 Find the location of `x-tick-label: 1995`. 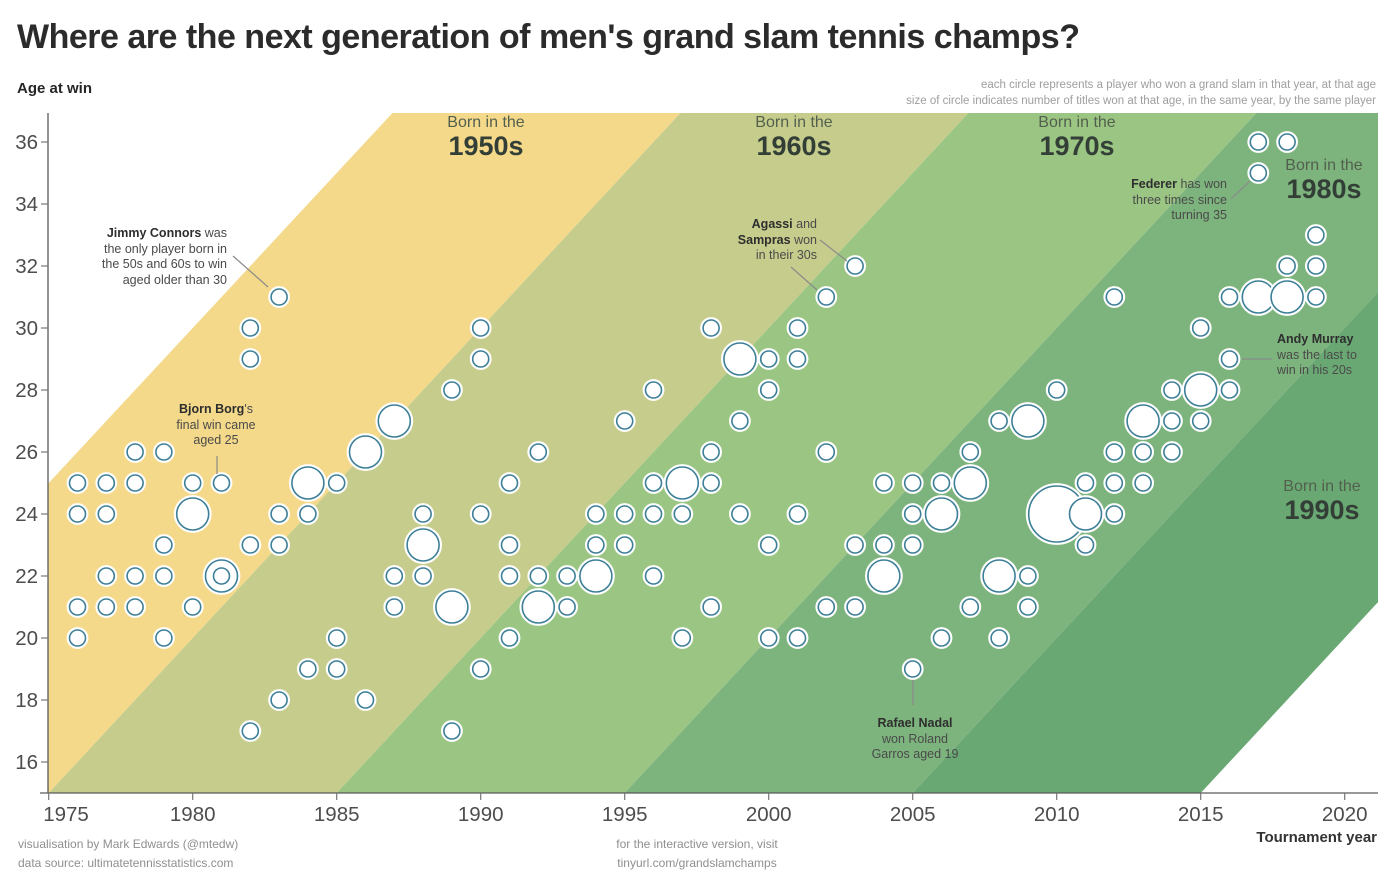

x-tick-label: 1995 is located at coordinates (625, 814).